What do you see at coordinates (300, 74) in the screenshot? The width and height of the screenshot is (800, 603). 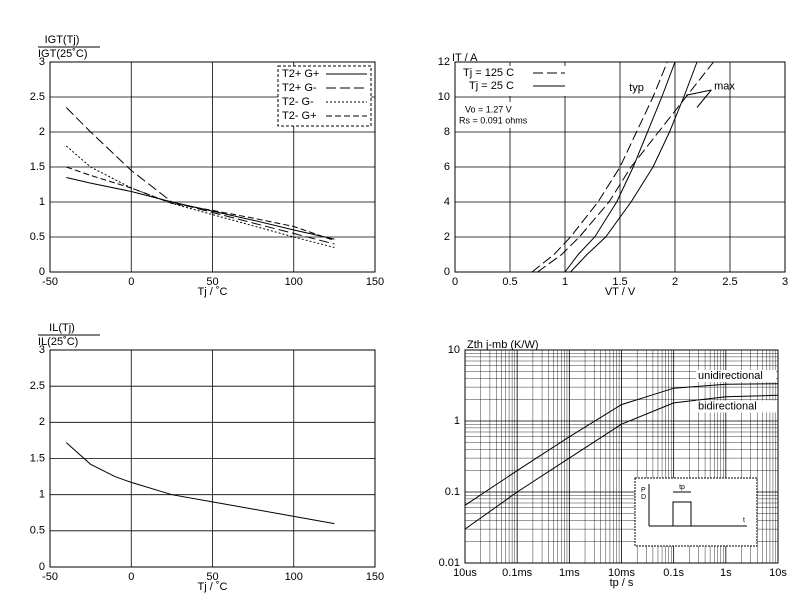 I see `legend-label: T2+ G+` at bounding box center [300, 74].